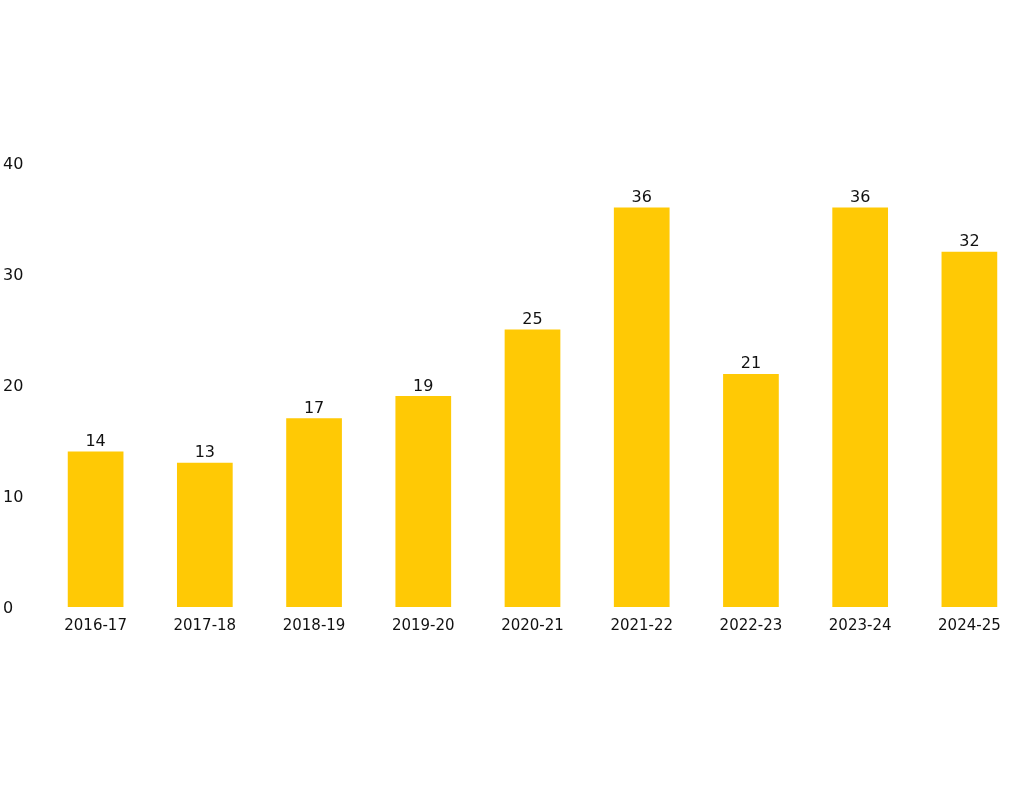 This screenshot has height=791, width=1024. Describe the element at coordinates (314, 624) in the screenshot. I see `x-tick-label: 2018-19` at that location.